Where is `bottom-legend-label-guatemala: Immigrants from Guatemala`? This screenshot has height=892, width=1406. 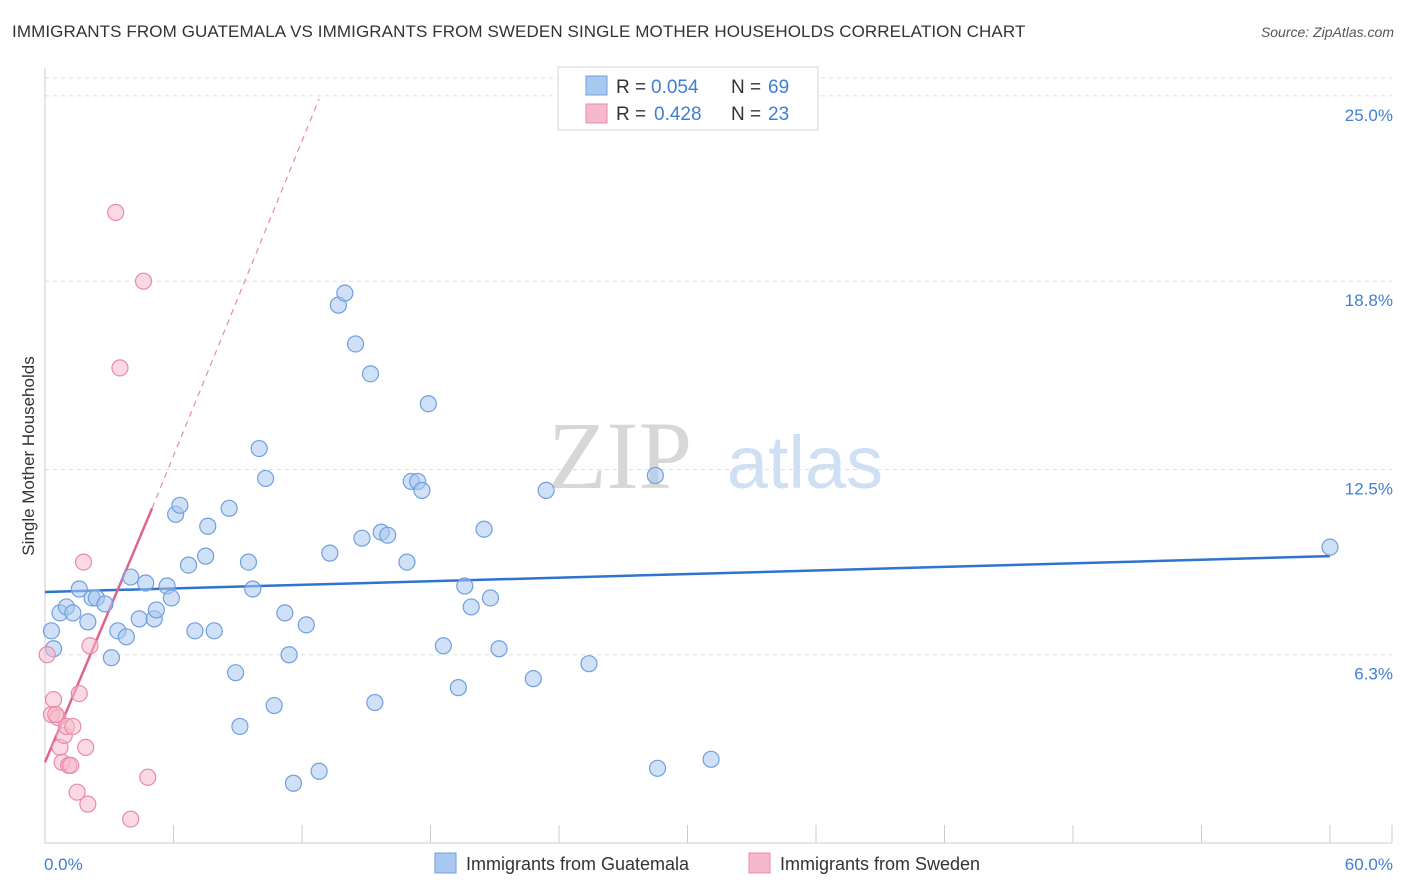 bottom-legend-label-guatemala: Immigrants from Guatemala is located at coordinates (578, 864).